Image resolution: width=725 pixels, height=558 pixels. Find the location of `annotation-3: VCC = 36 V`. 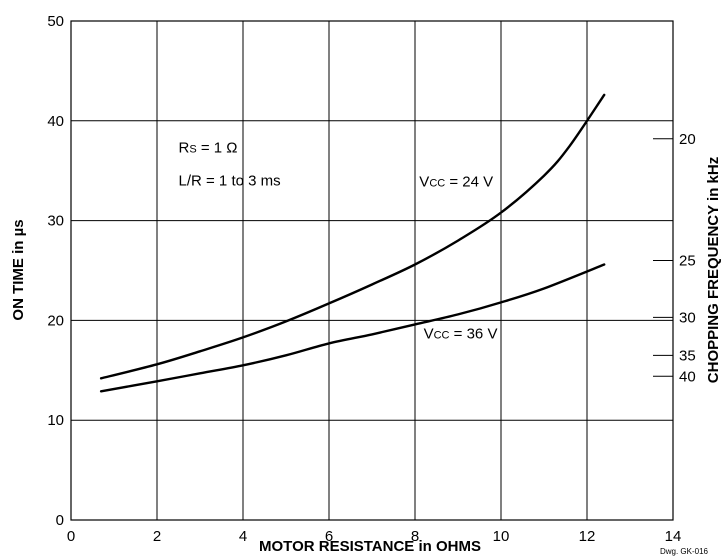

annotation-3: VCC = 36 V is located at coordinates (461, 333).